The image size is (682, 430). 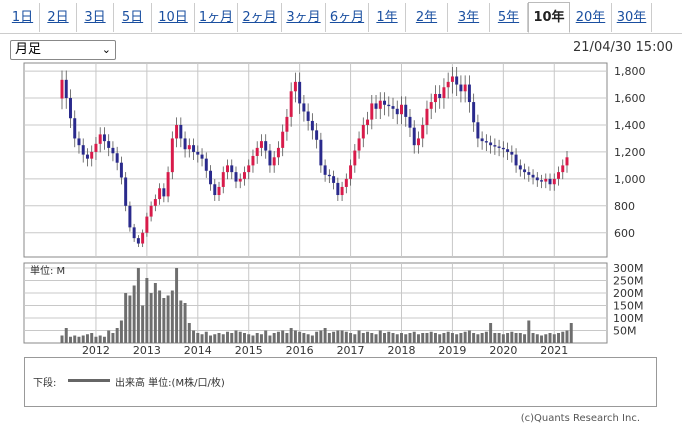 I want to click on tab-1年: 1年, so click(x=387, y=17).